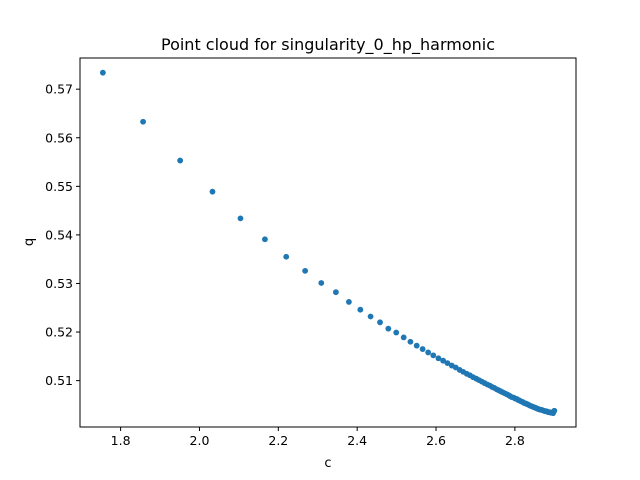  What do you see at coordinates (318, 437) in the screenshot?
I see `x-axis-ticks: 1.8 2.0 2.2 2.4 2.6 2.8` at bounding box center [318, 437].